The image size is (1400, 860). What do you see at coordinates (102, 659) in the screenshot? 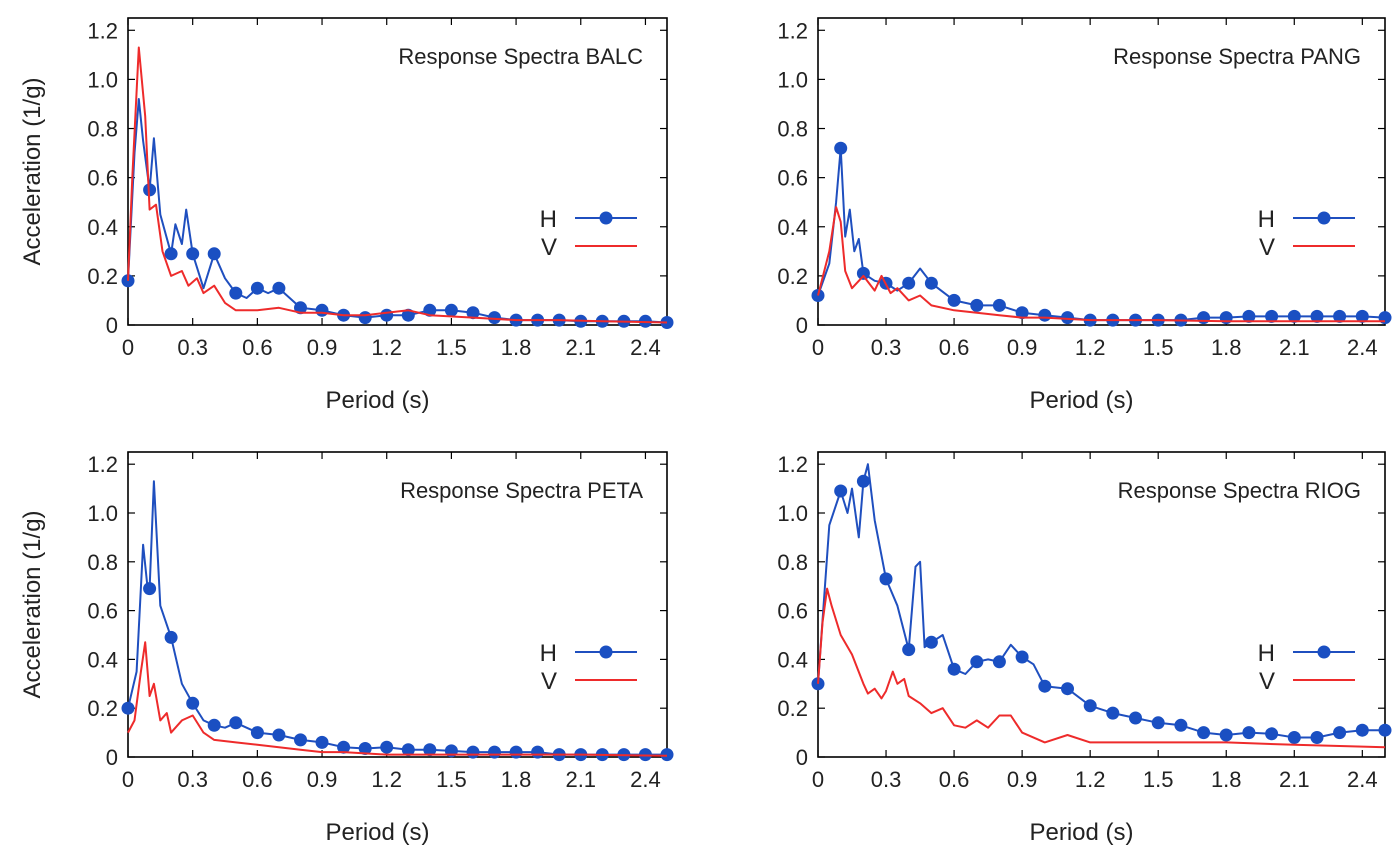
I see `y-tick-label: 0.4` at bounding box center [102, 659].